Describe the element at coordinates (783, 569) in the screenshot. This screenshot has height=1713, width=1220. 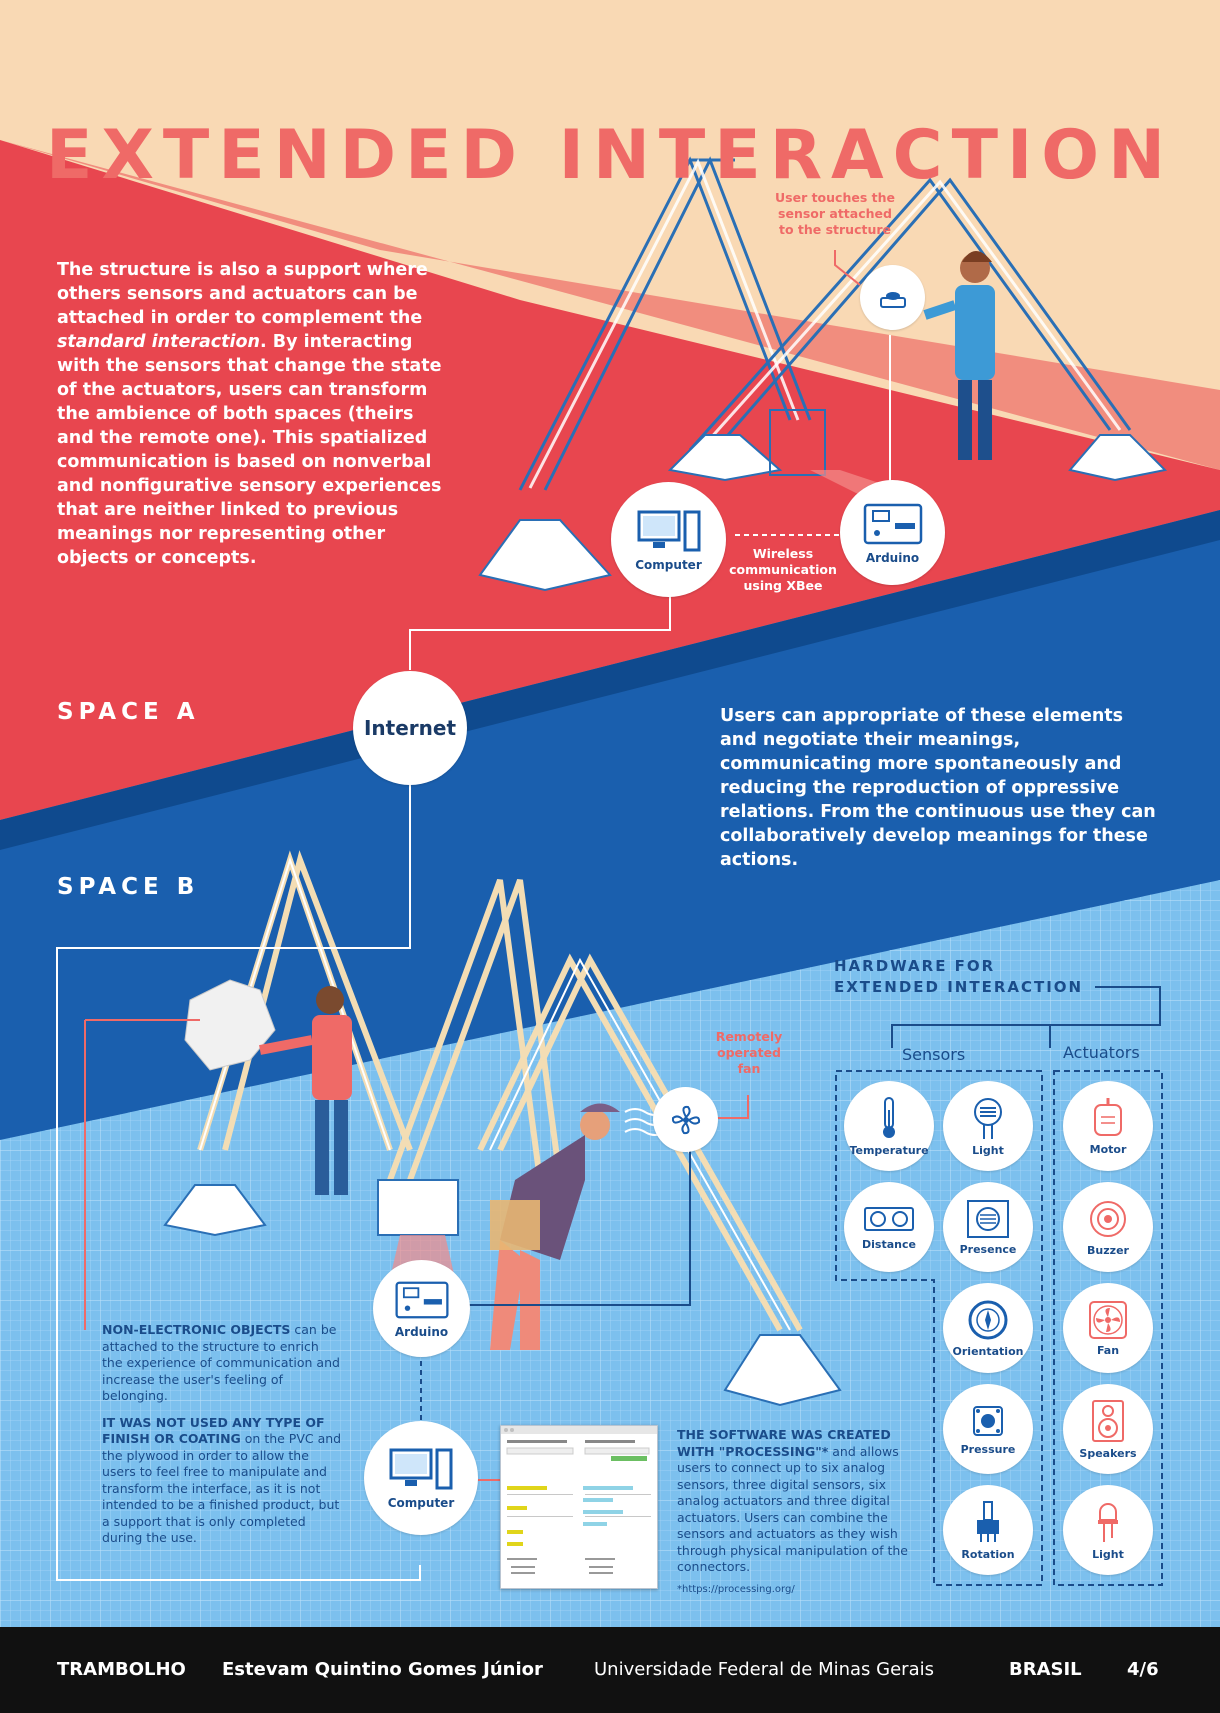
I see `wireless-callout: Wireless communication using XBee` at that location.